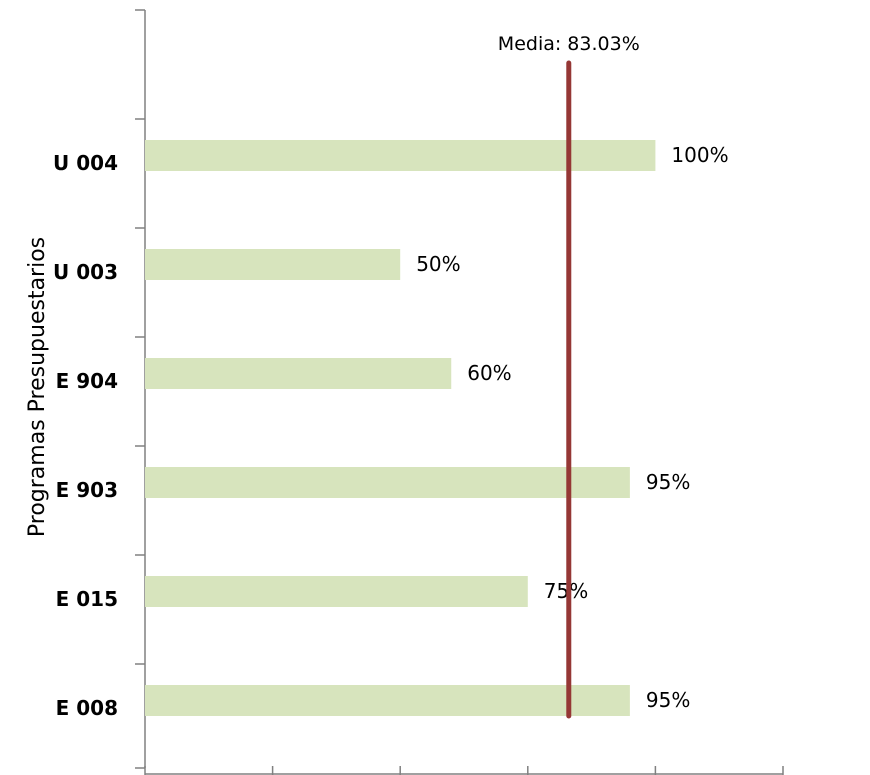  What do you see at coordinates (489, 373) in the screenshot?
I see `value-label: 60%` at bounding box center [489, 373].